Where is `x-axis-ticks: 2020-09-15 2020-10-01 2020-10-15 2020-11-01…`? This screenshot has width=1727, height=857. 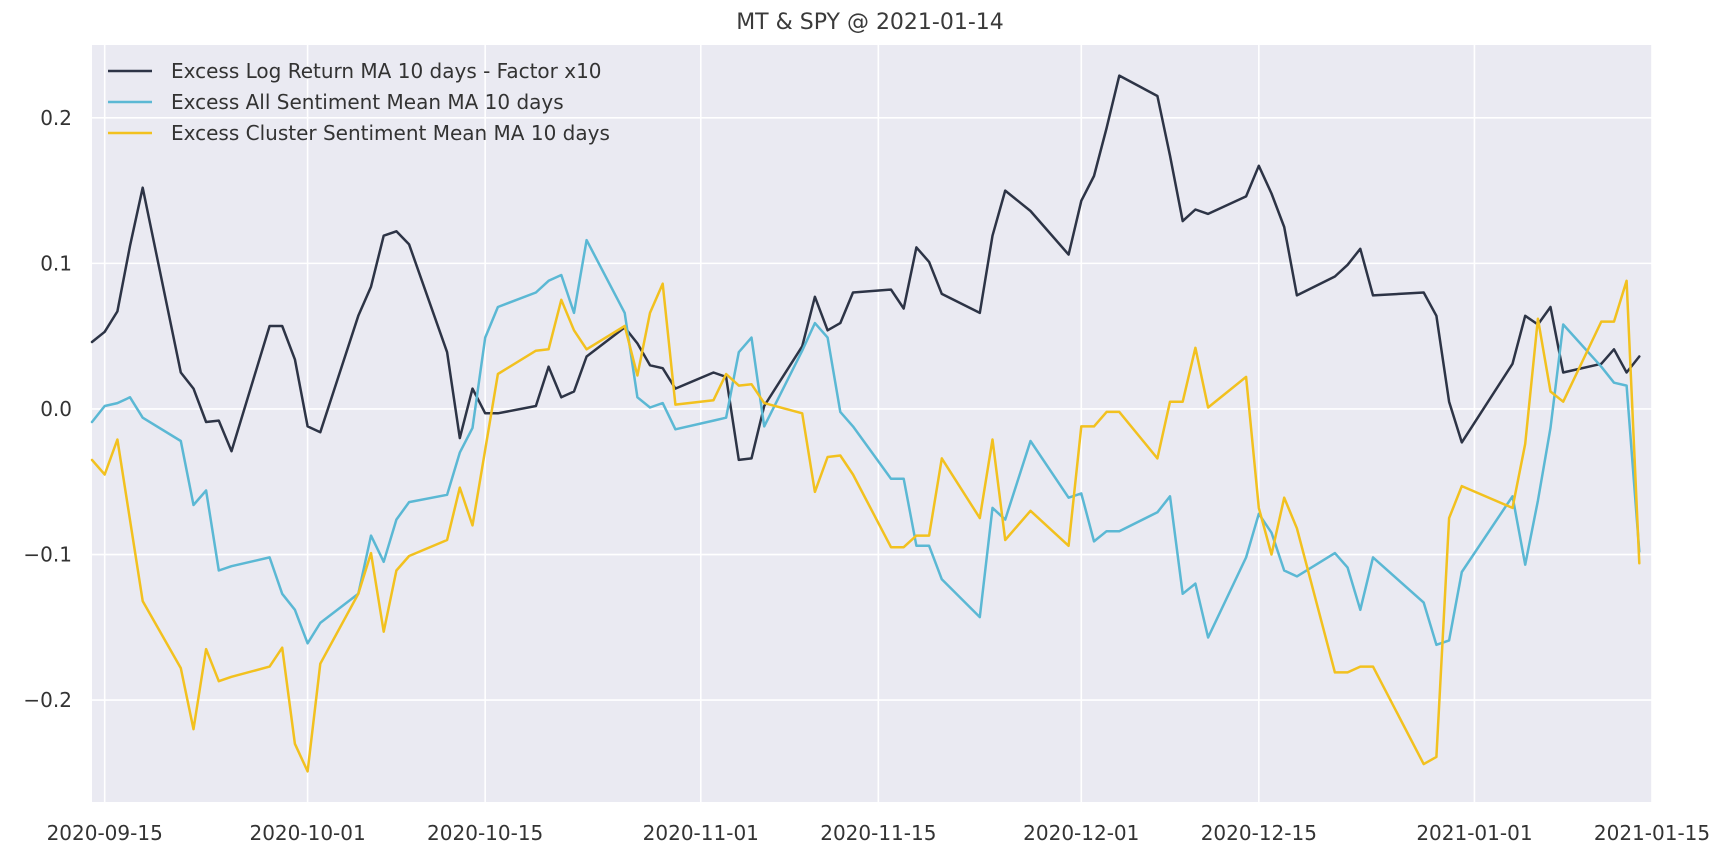
x-axis-ticks: 2020-09-15 2020-10-01 2020-10-15 2020-11-01… is located at coordinates (879, 833).